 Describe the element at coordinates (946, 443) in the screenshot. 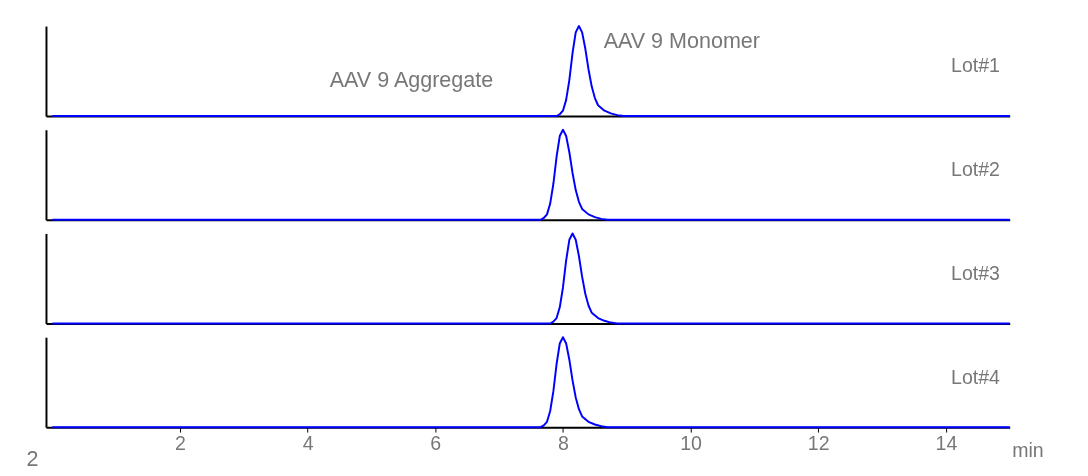

I see `x-tick-label: 14` at that location.